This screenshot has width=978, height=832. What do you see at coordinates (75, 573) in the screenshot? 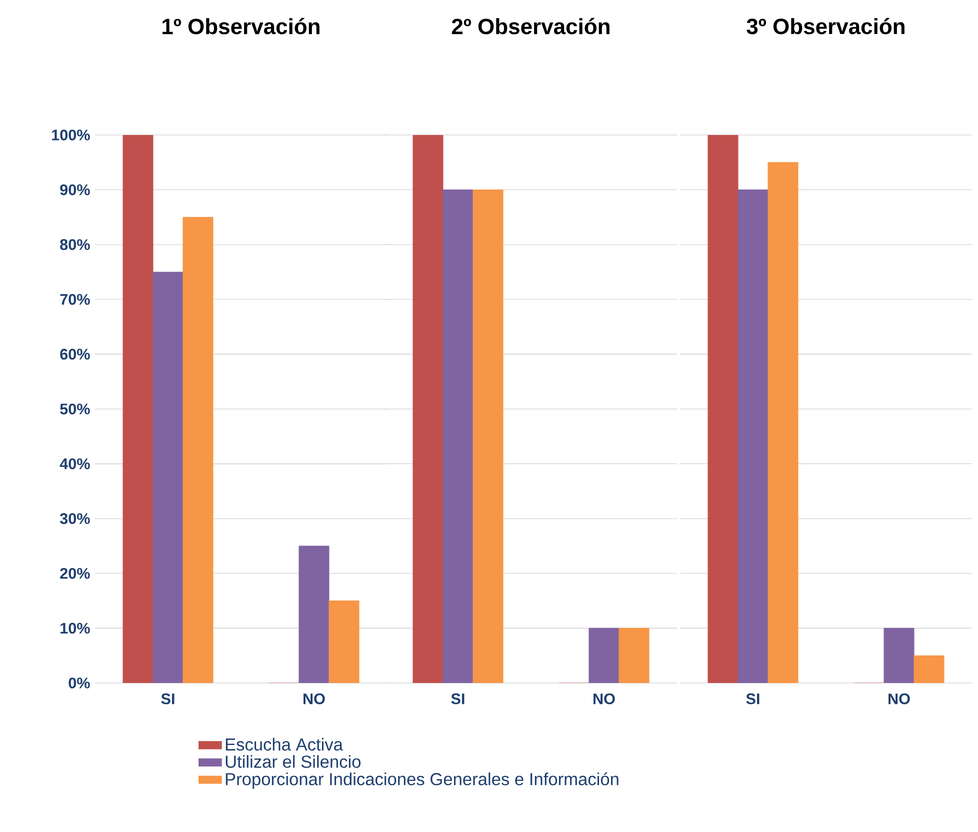
I see `y-tick-label: 20%` at bounding box center [75, 573].